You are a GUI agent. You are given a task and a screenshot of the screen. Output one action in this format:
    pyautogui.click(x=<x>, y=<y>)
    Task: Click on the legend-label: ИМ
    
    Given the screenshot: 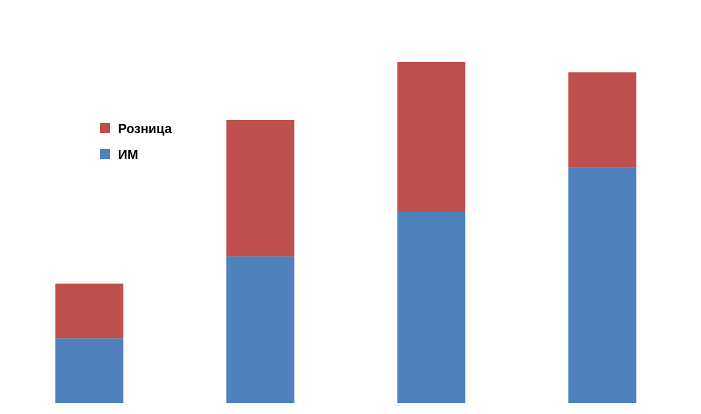 What is the action you would take?
    pyautogui.click(x=128, y=154)
    